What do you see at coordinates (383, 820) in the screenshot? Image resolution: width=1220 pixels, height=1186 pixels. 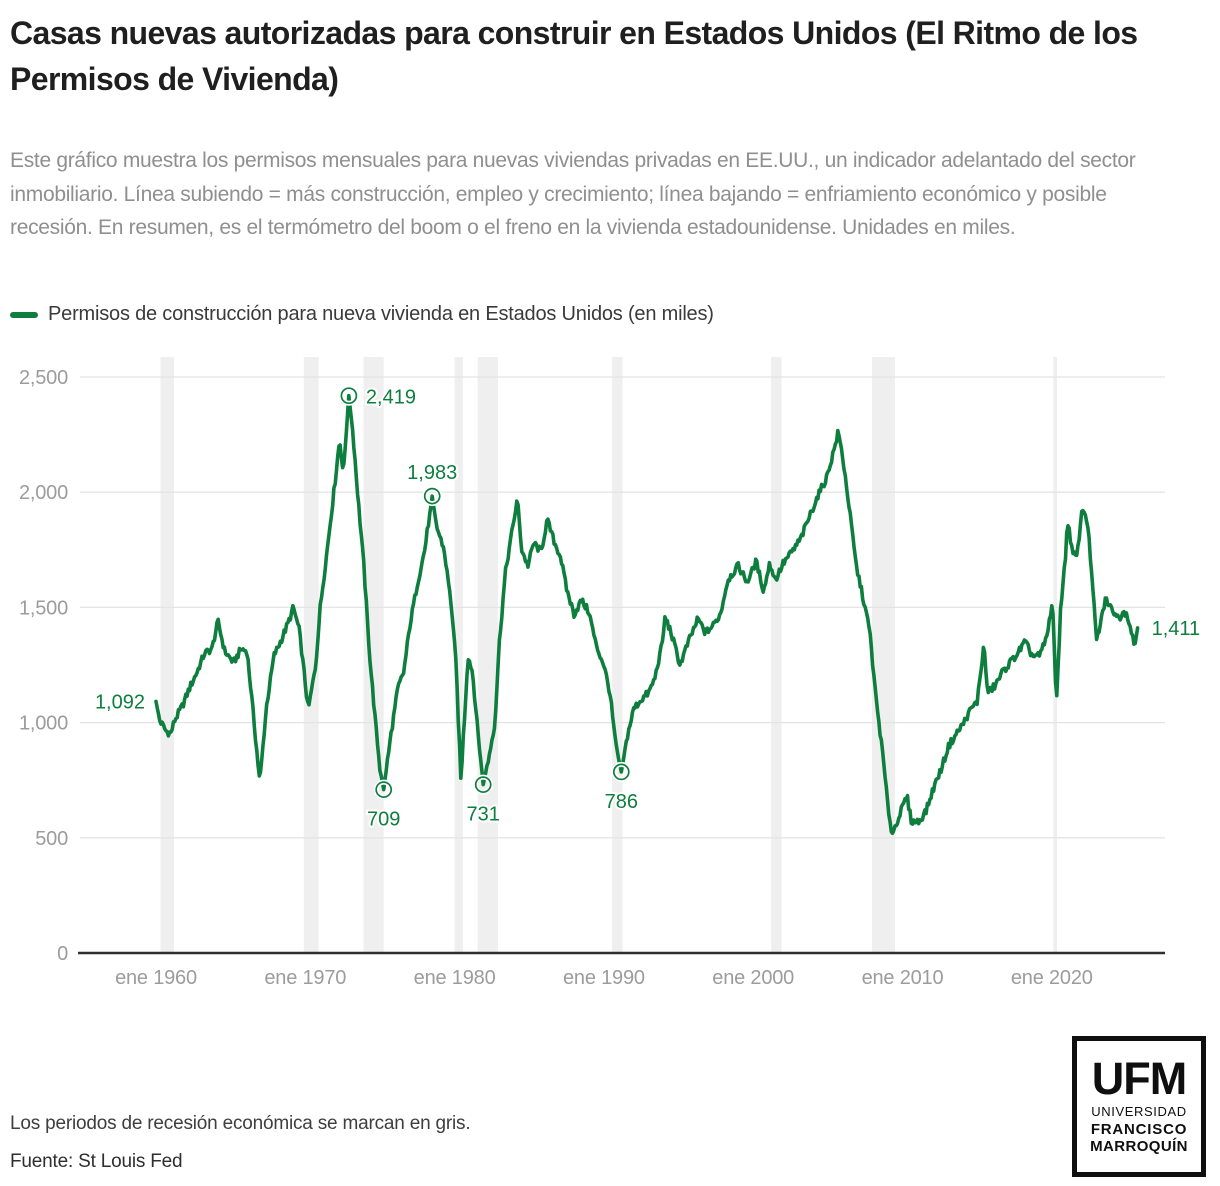 I see `annotation-label: 709` at bounding box center [383, 820].